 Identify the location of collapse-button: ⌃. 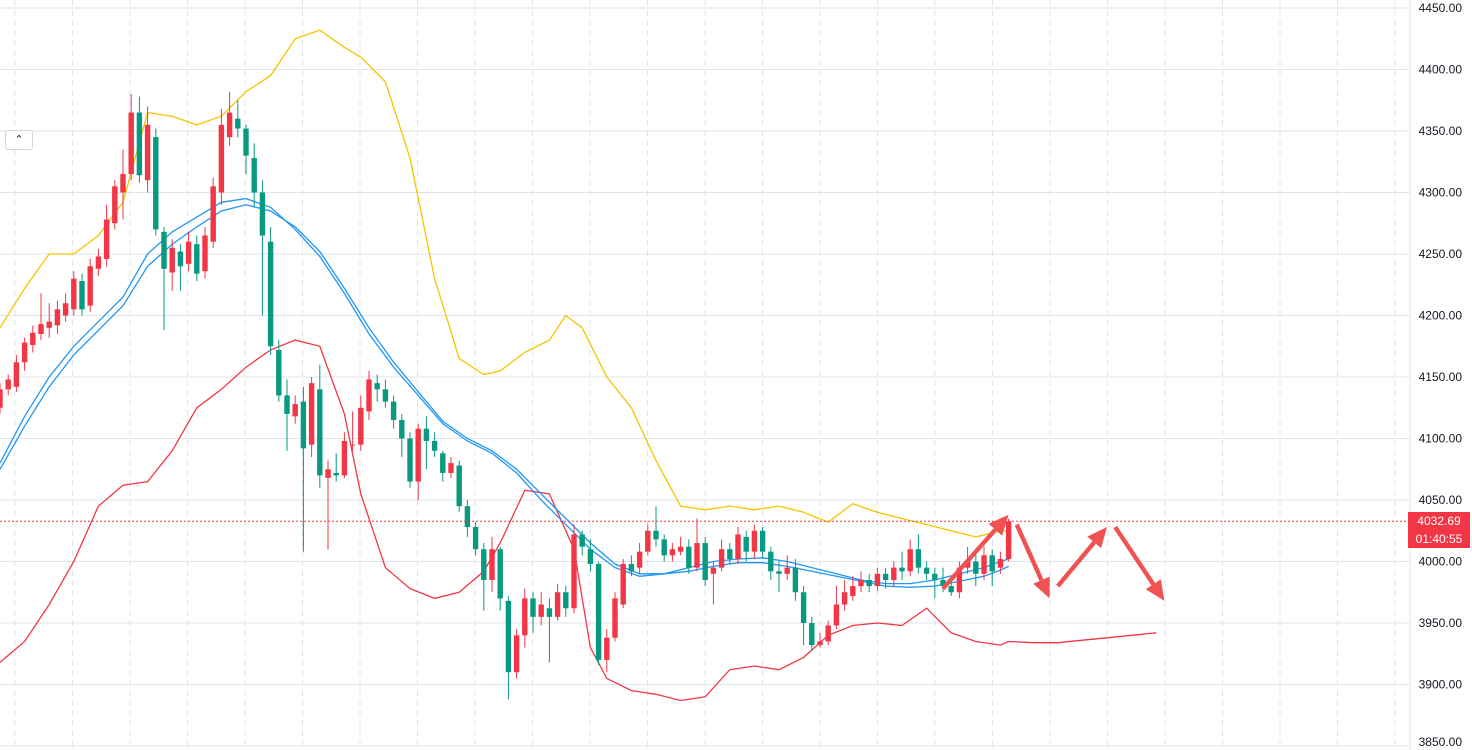
(19, 140).